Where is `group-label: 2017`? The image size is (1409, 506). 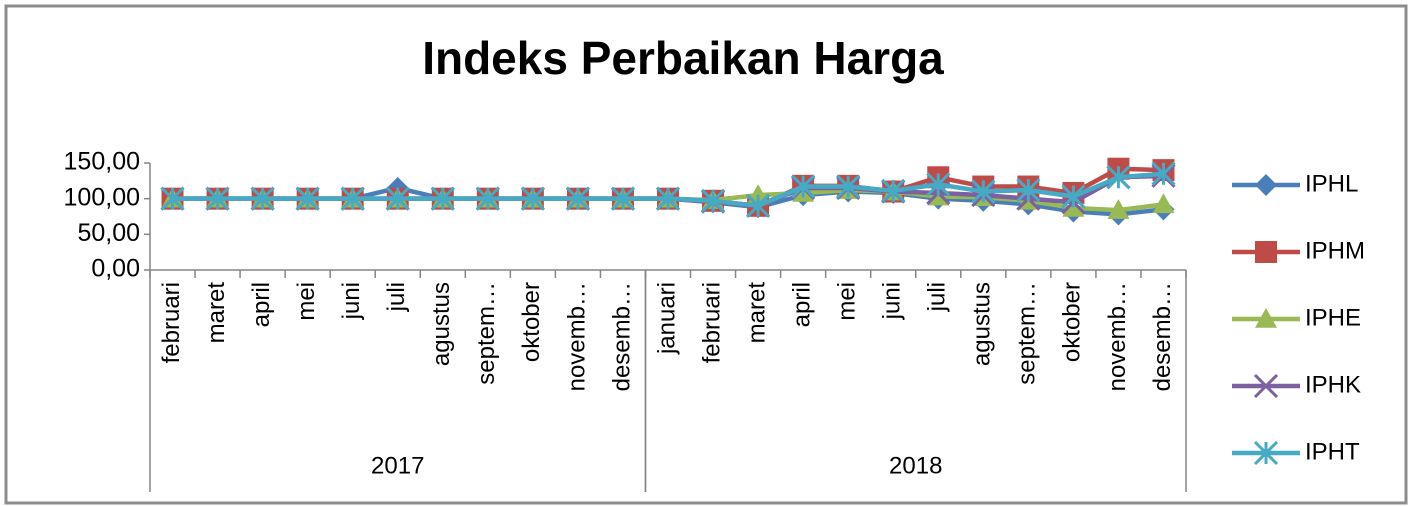
group-label: 2017 is located at coordinates (397, 465).